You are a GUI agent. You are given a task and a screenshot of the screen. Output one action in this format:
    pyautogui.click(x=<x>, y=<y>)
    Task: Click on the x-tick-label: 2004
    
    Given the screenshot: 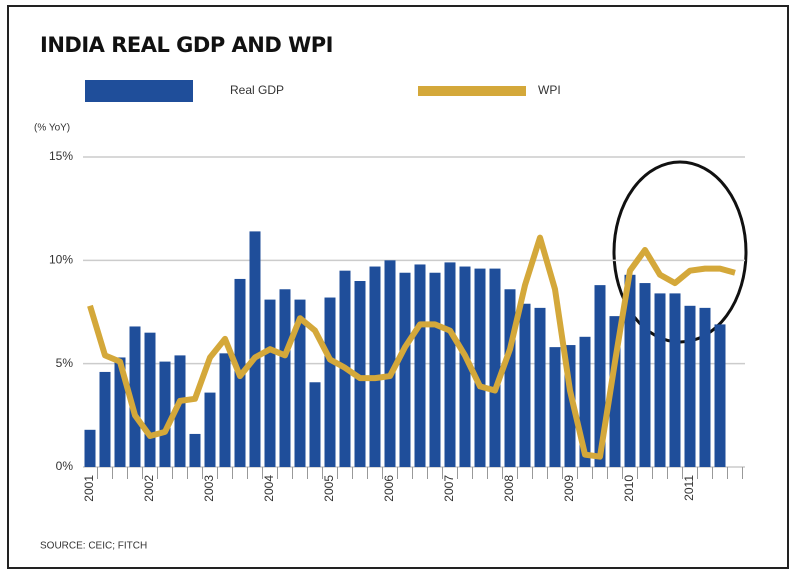 What is the action you would take?
    pyautogui.click(x=269, y=488)
    